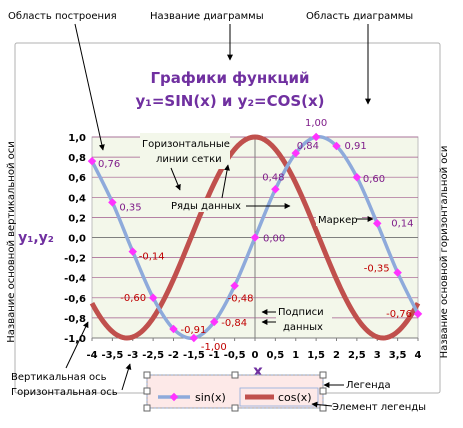  Describe the element at coordinates (377, 269) in the screenshot. I see `sin-data-label: -0,35` at that location.